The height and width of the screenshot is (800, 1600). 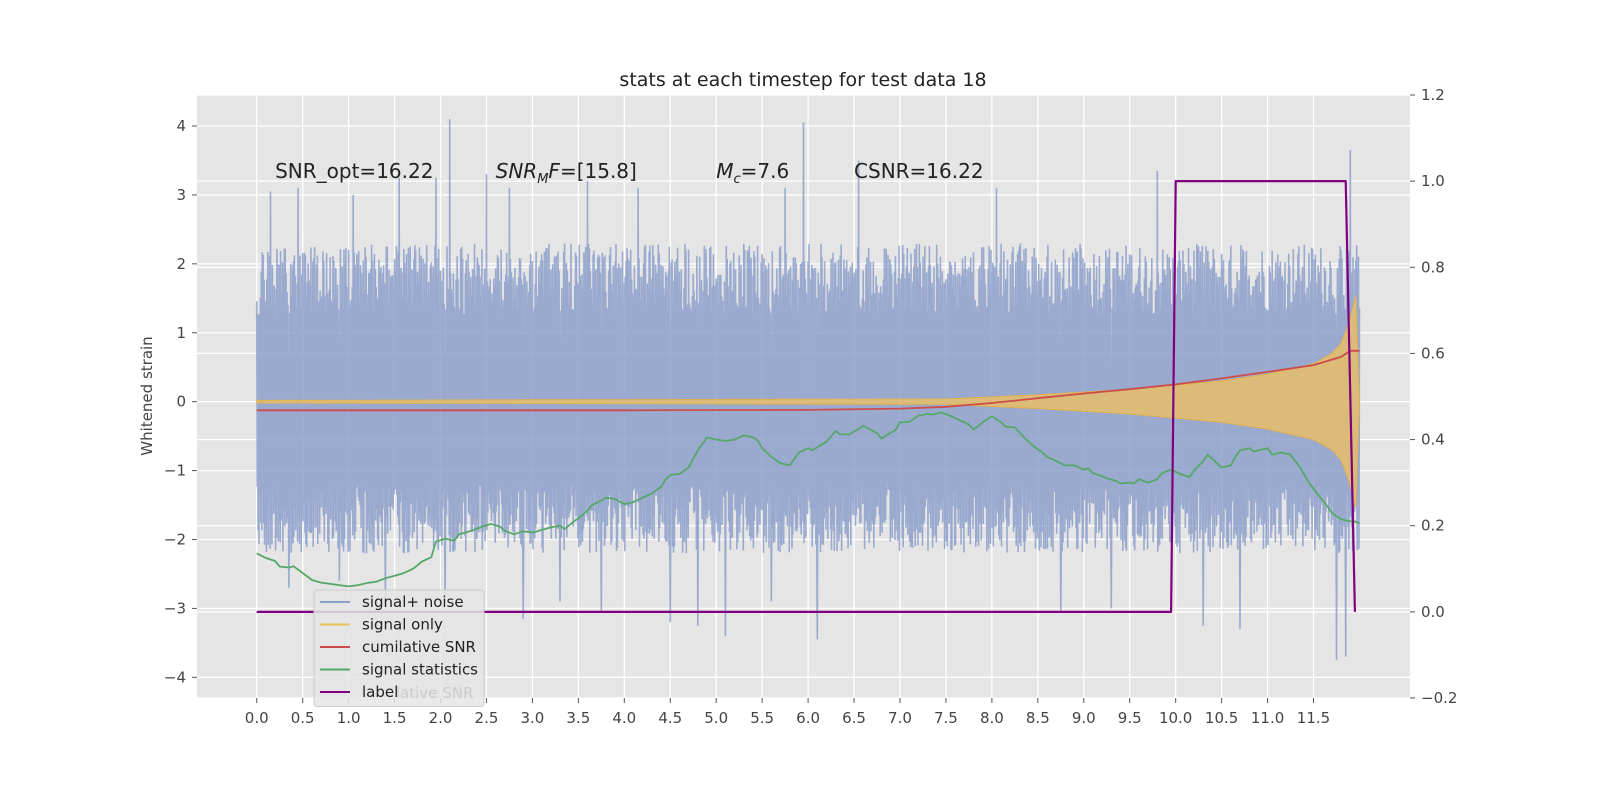 What do you see at coordinates (487, 718) in the screenshot?
I see `x-tick-label: 2.5` at bounding box center [487, 718].